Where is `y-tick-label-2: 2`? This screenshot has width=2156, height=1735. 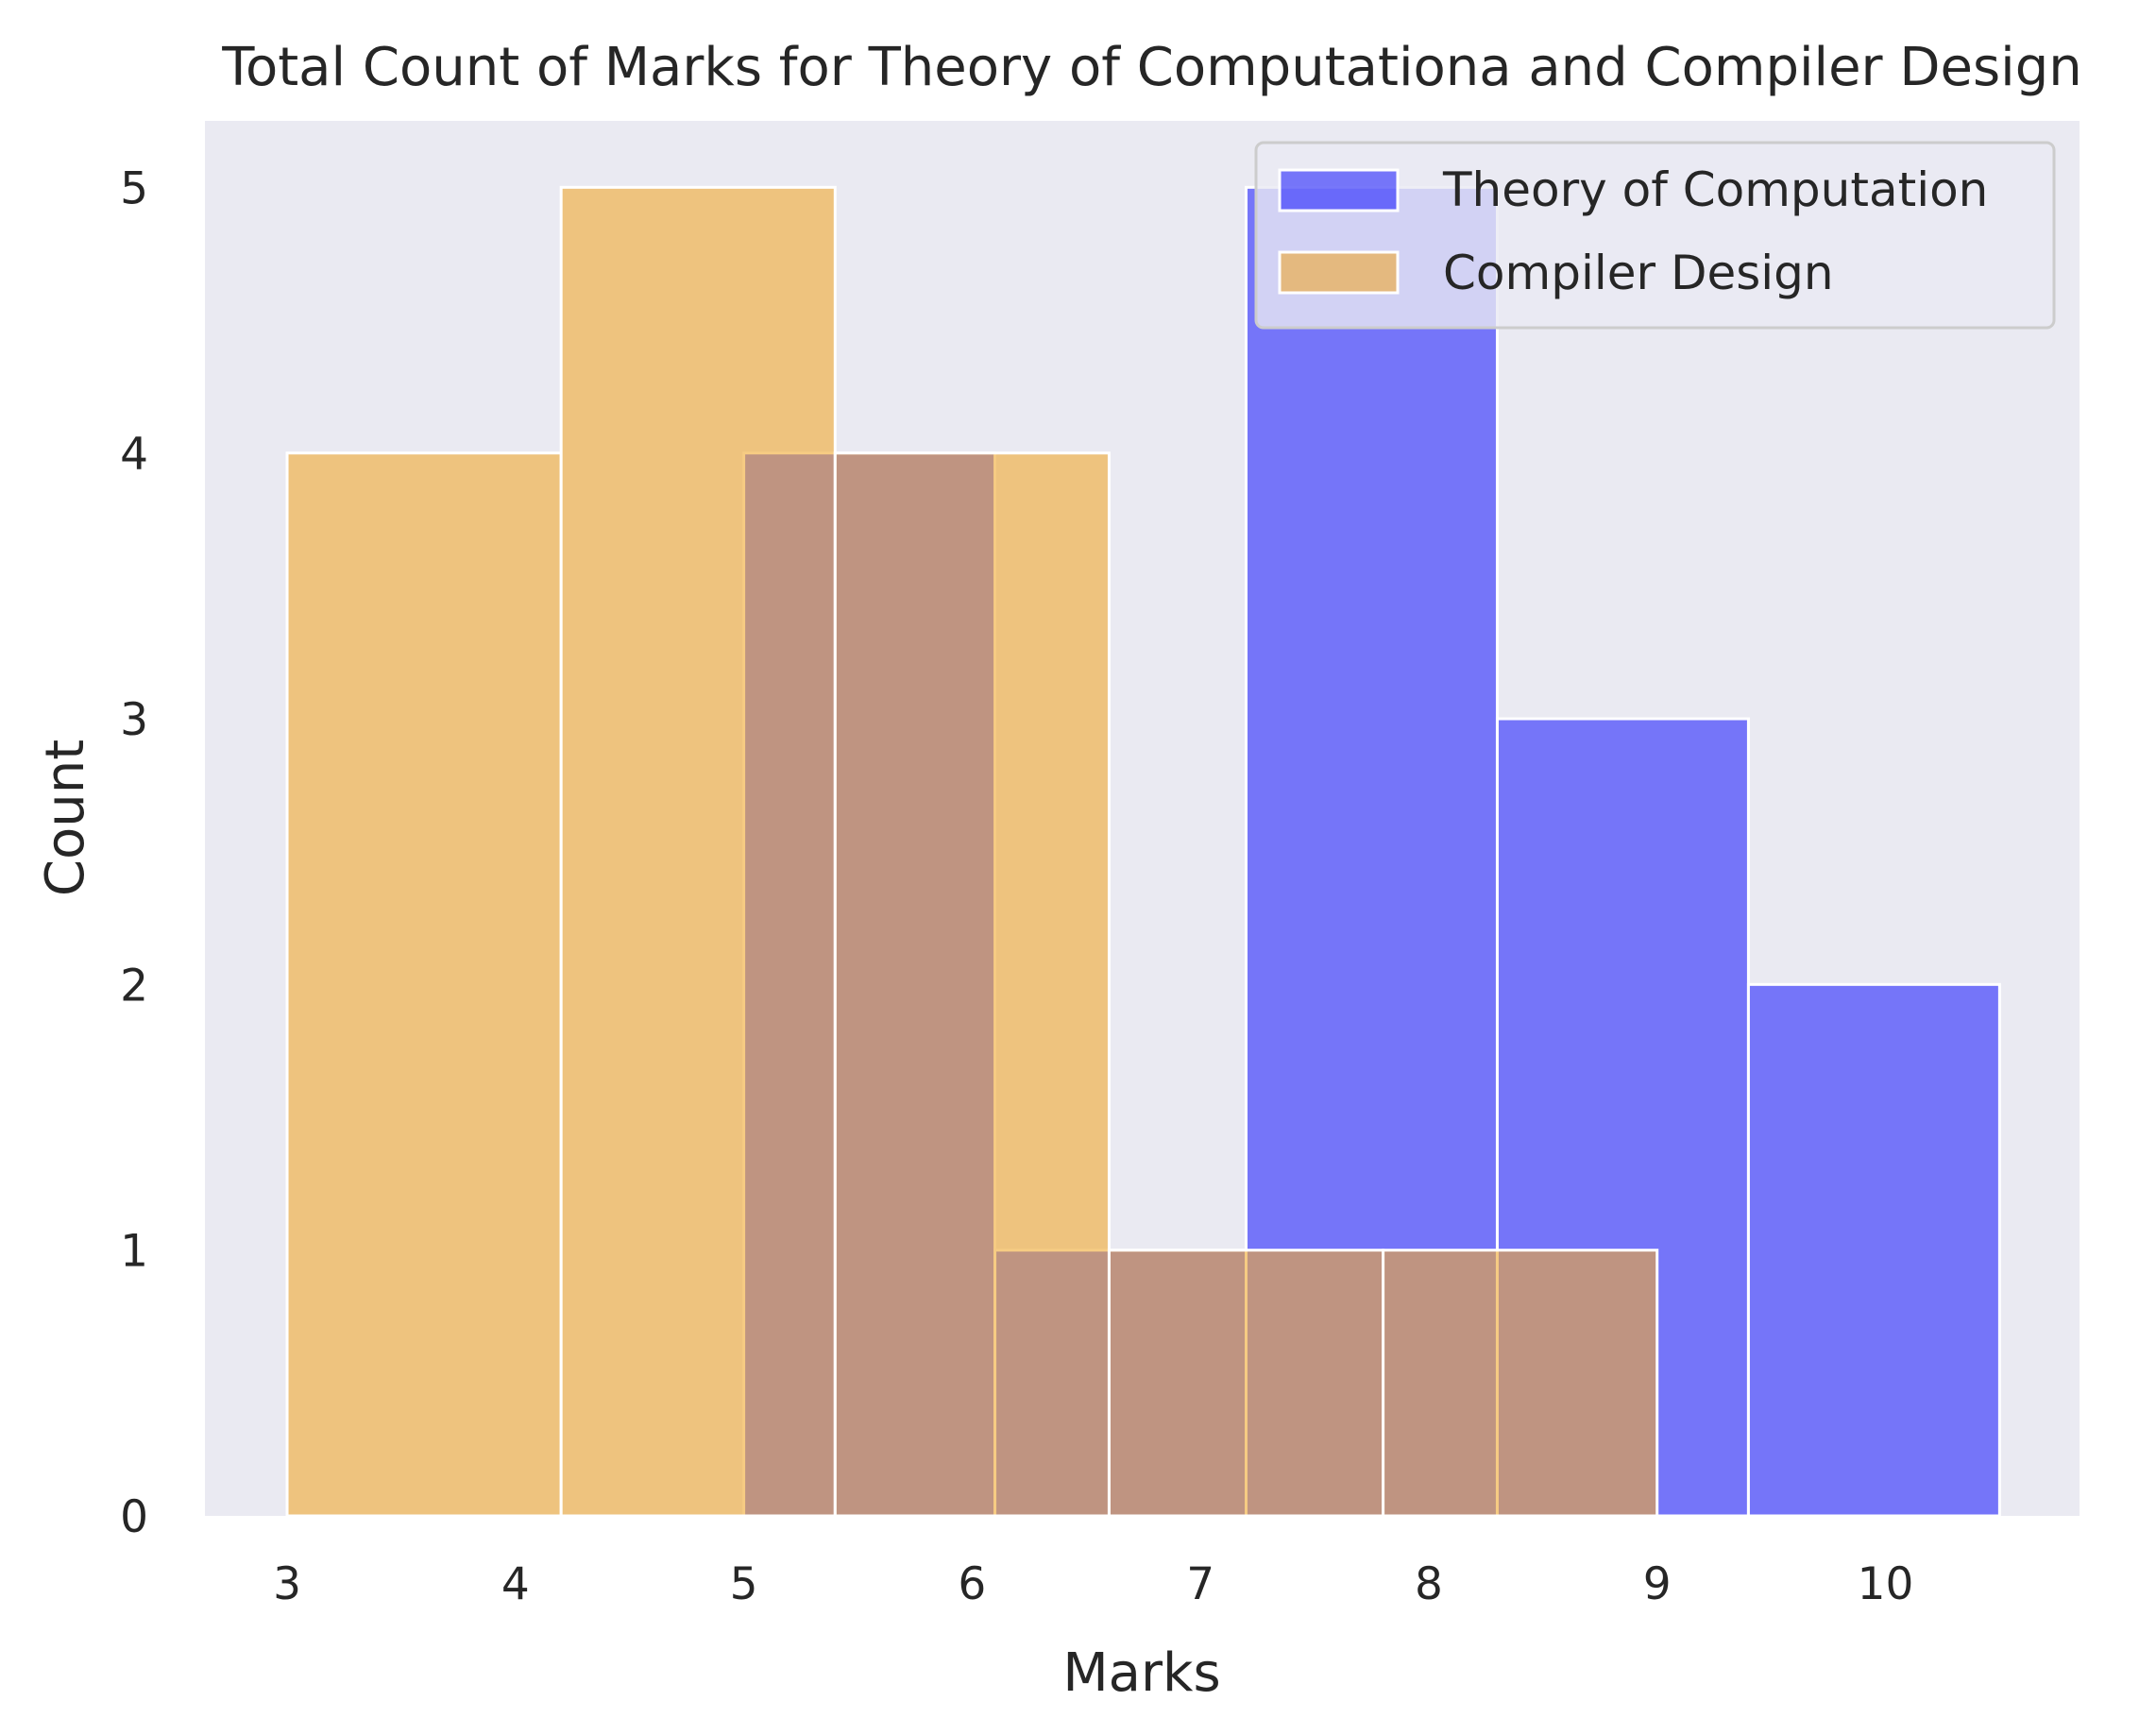 y-tick-label-2: 2 is located at coordinates (134, 986).